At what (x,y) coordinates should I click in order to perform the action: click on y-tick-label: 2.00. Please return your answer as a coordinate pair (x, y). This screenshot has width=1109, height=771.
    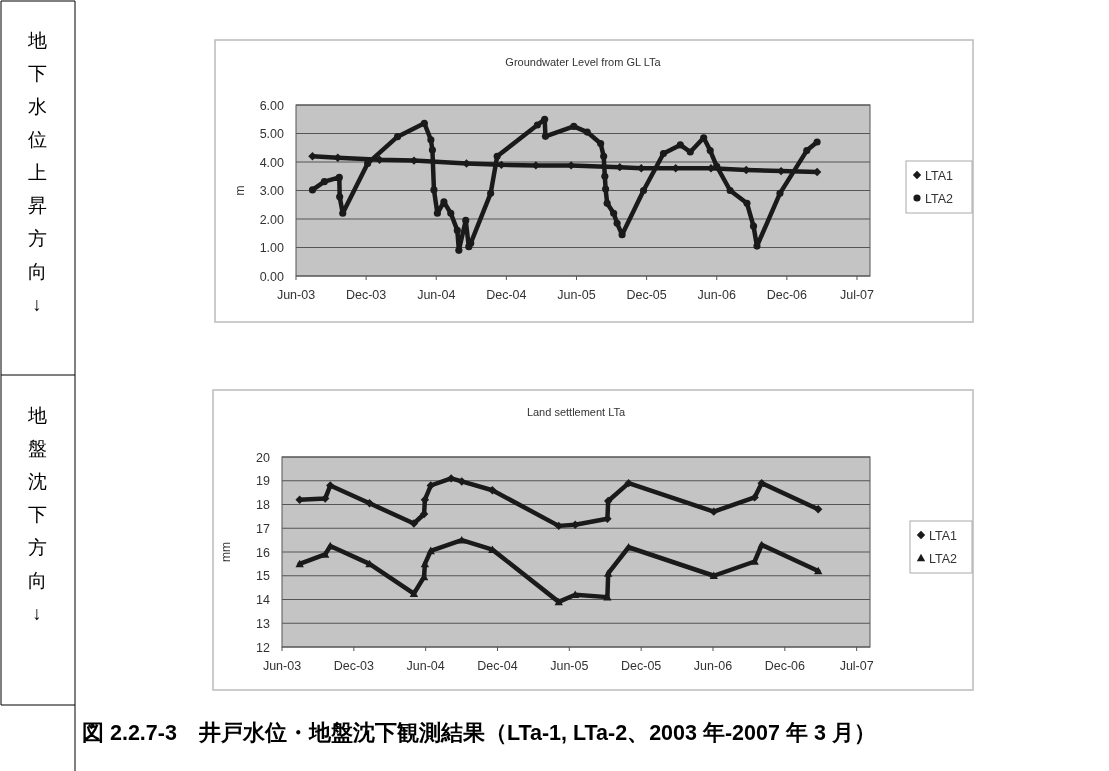
    Looking at the image, I should click on (272, 219).